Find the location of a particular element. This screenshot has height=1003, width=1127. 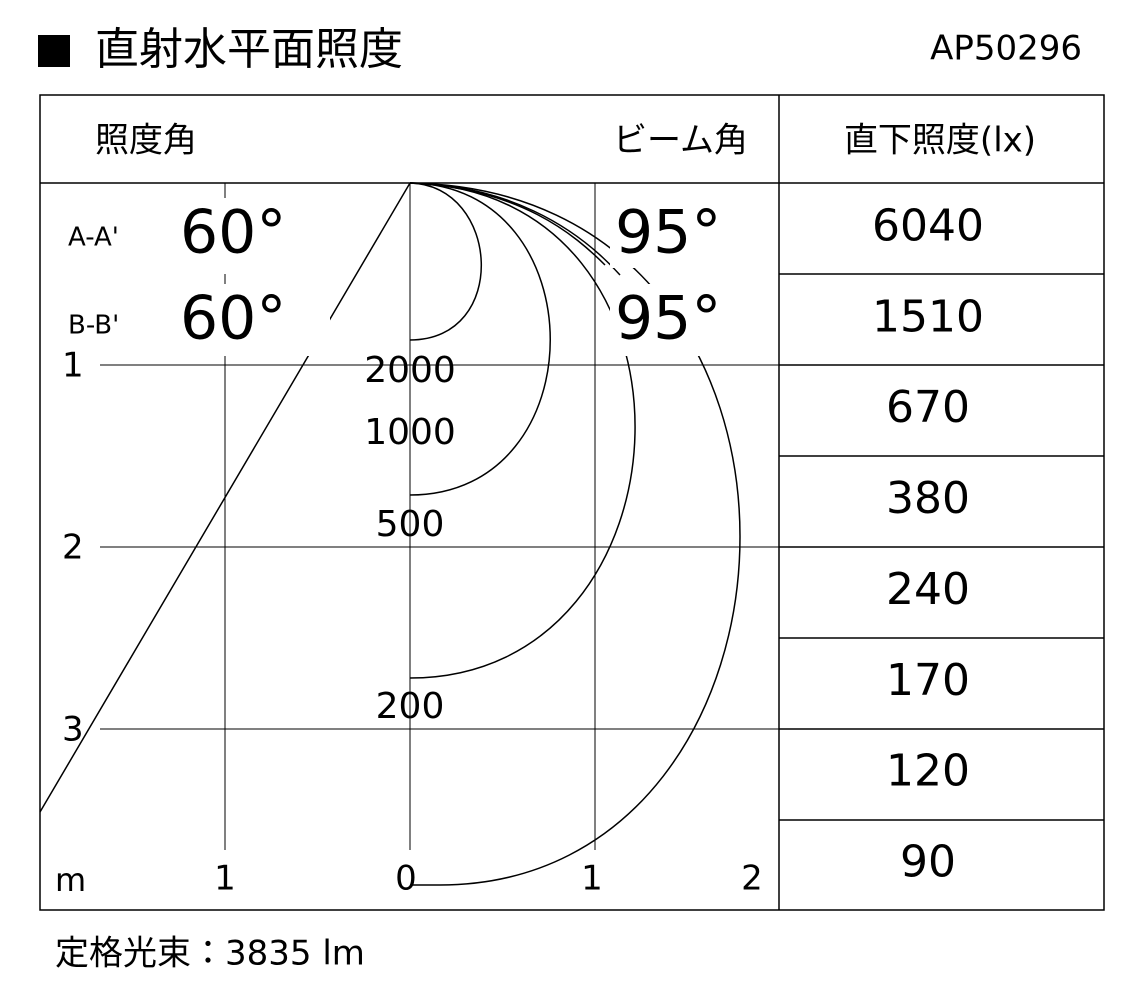

beam-curve is located at coordinates (515, 229).